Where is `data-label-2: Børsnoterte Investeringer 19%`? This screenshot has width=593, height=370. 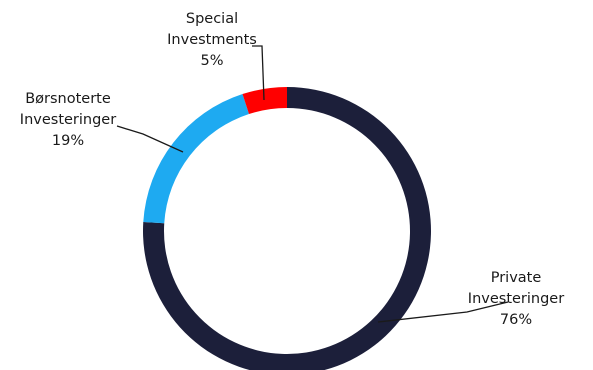
data-label-2: Børsnoterte Investeringer 19% is located at coordinates (68, 120).